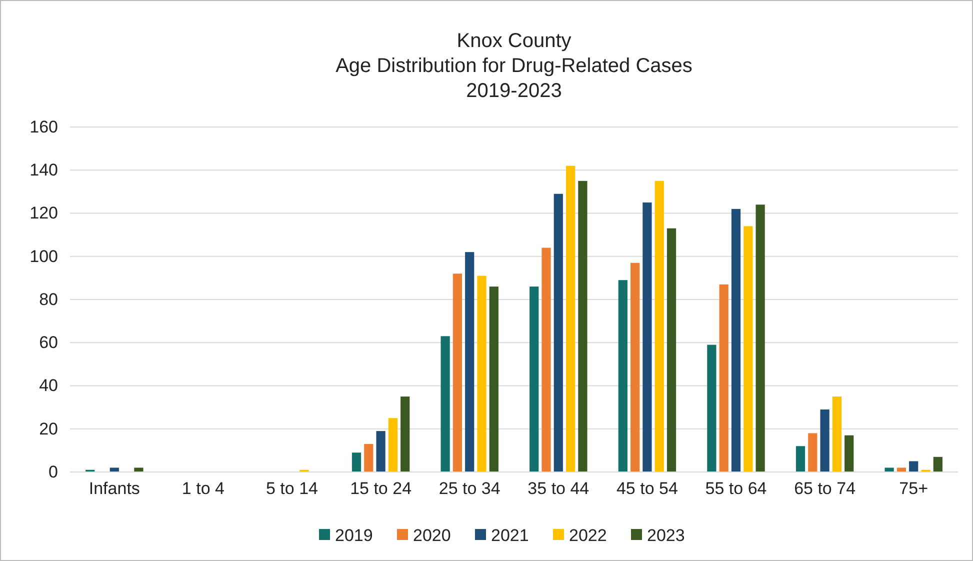 The width and height of the screenshot is (973, 561). Describe the element at coordinates (44, 170) in the screenshot. I see `y-tick-label: 140` at that location.